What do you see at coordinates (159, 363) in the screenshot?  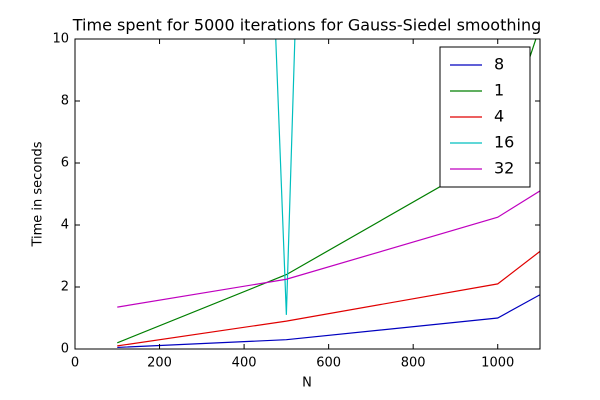 I see `x-tick-label: 200` at bounding box center [159, 363].